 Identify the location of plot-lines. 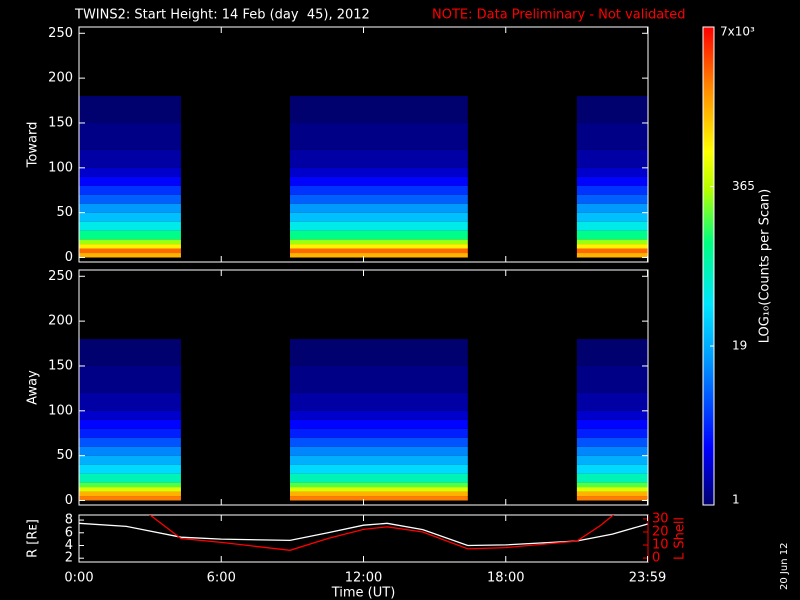
(363, 533).